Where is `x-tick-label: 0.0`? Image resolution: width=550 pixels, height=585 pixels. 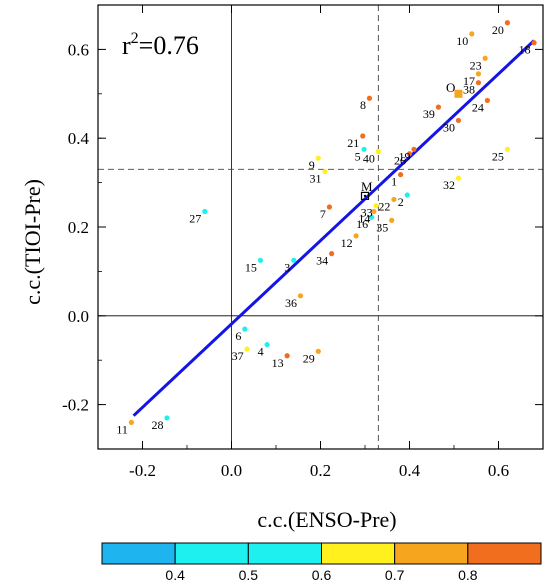
x-tick-label: 0.0 is located at coordinates (231, 470).